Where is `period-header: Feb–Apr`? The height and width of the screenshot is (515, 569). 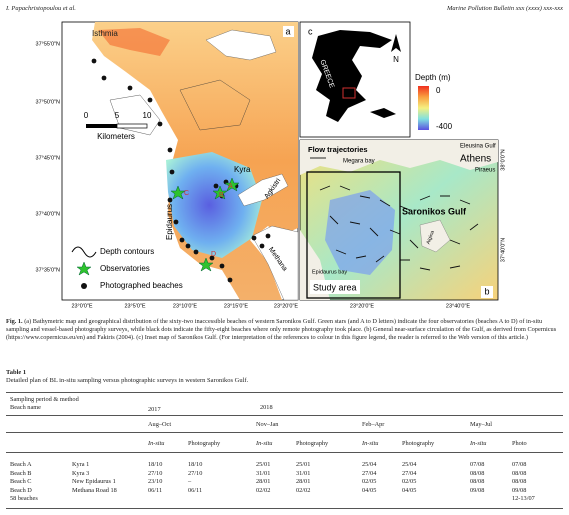
period-header: Feb–Apr is located at coordinates (373, 424).